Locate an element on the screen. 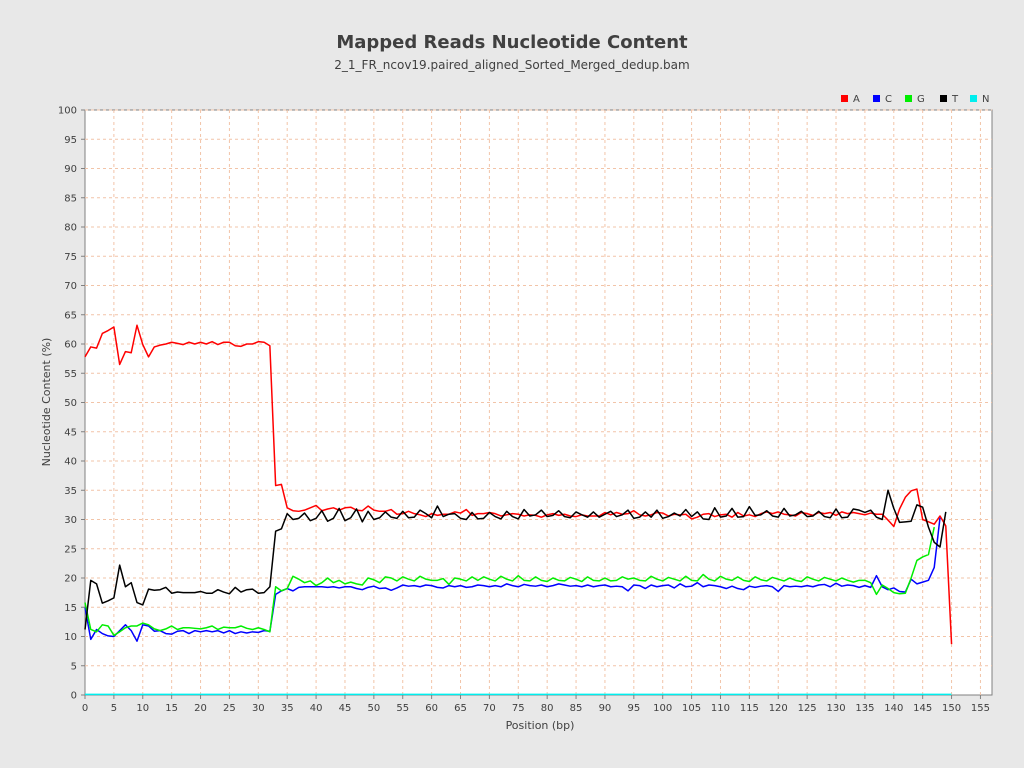 This screenshot has height=768, width=1024. x-tick-label: 65 is located at coordinates (460, 708).